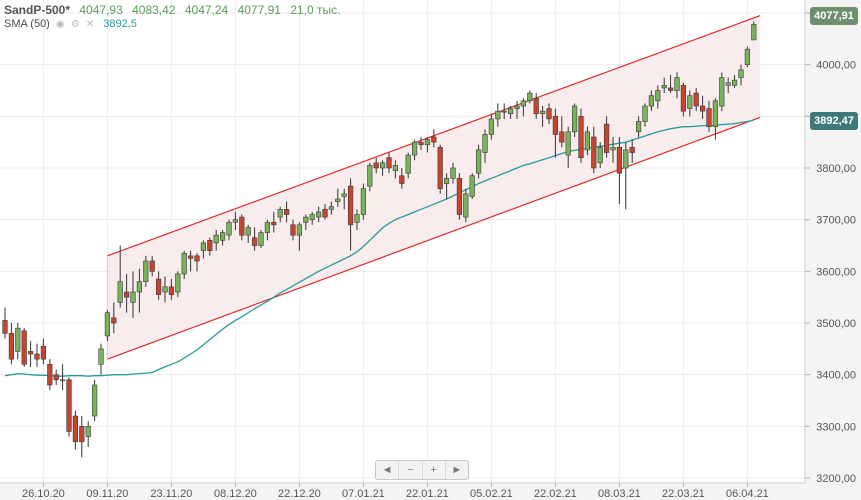 The image size is (861, 500). Describe the element at coordinates (154, 10) in the screenshot. I see `high-value: 4083,42` at that location.